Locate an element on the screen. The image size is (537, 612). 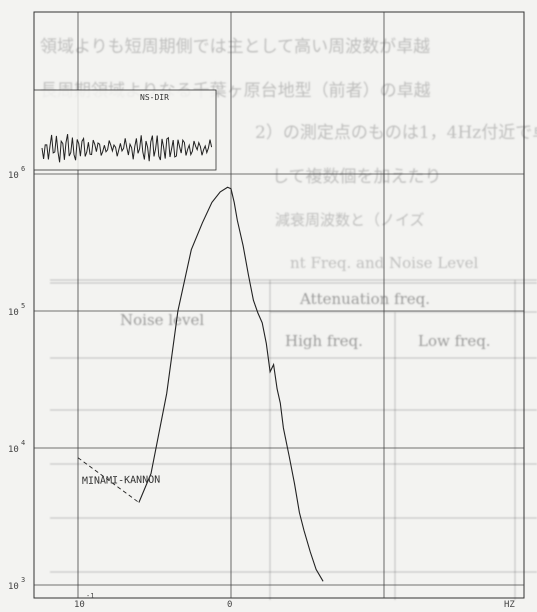
x-tick-exp-0: -1 is located at coordinates (90, 596).